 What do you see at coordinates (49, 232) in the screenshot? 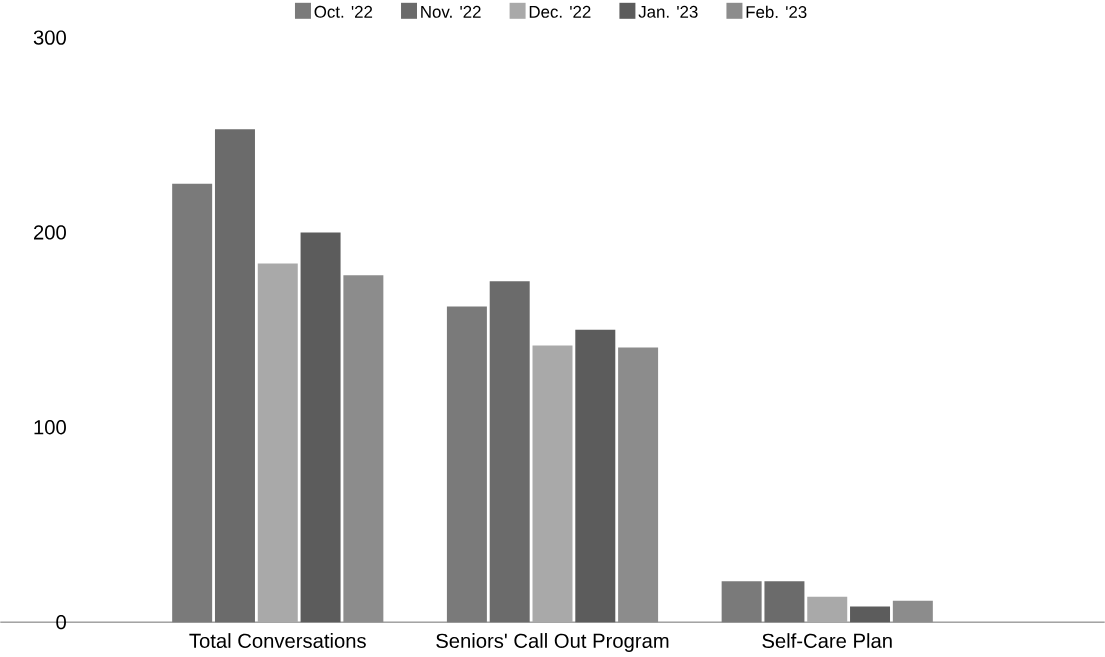
I see `y-tick-label: 200` at bounding box center [49, 232].